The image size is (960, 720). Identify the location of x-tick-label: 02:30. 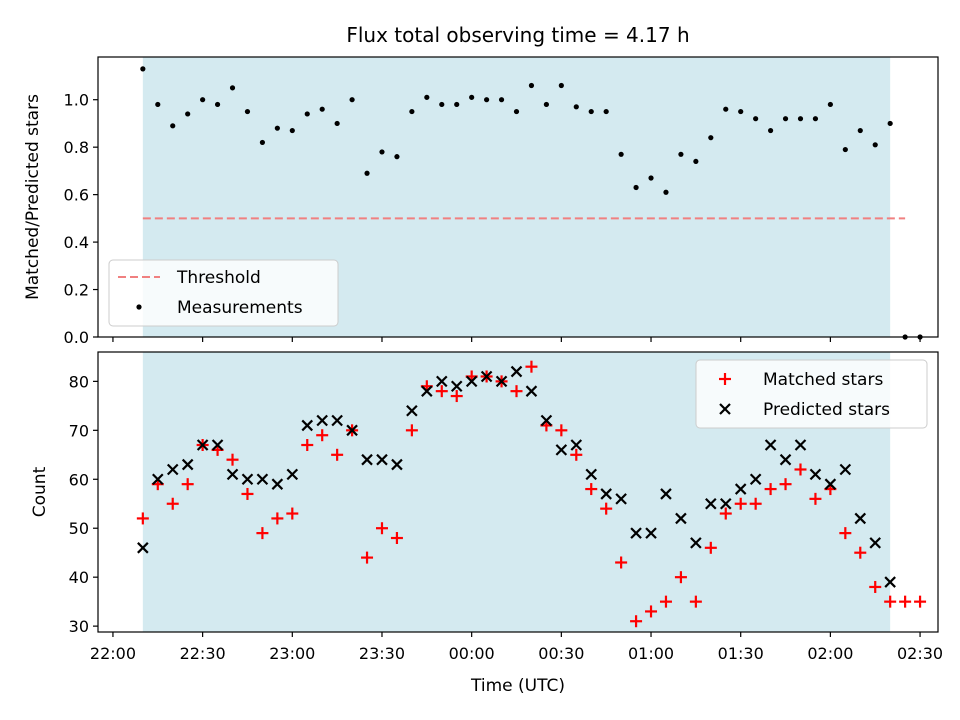
(920, 653).